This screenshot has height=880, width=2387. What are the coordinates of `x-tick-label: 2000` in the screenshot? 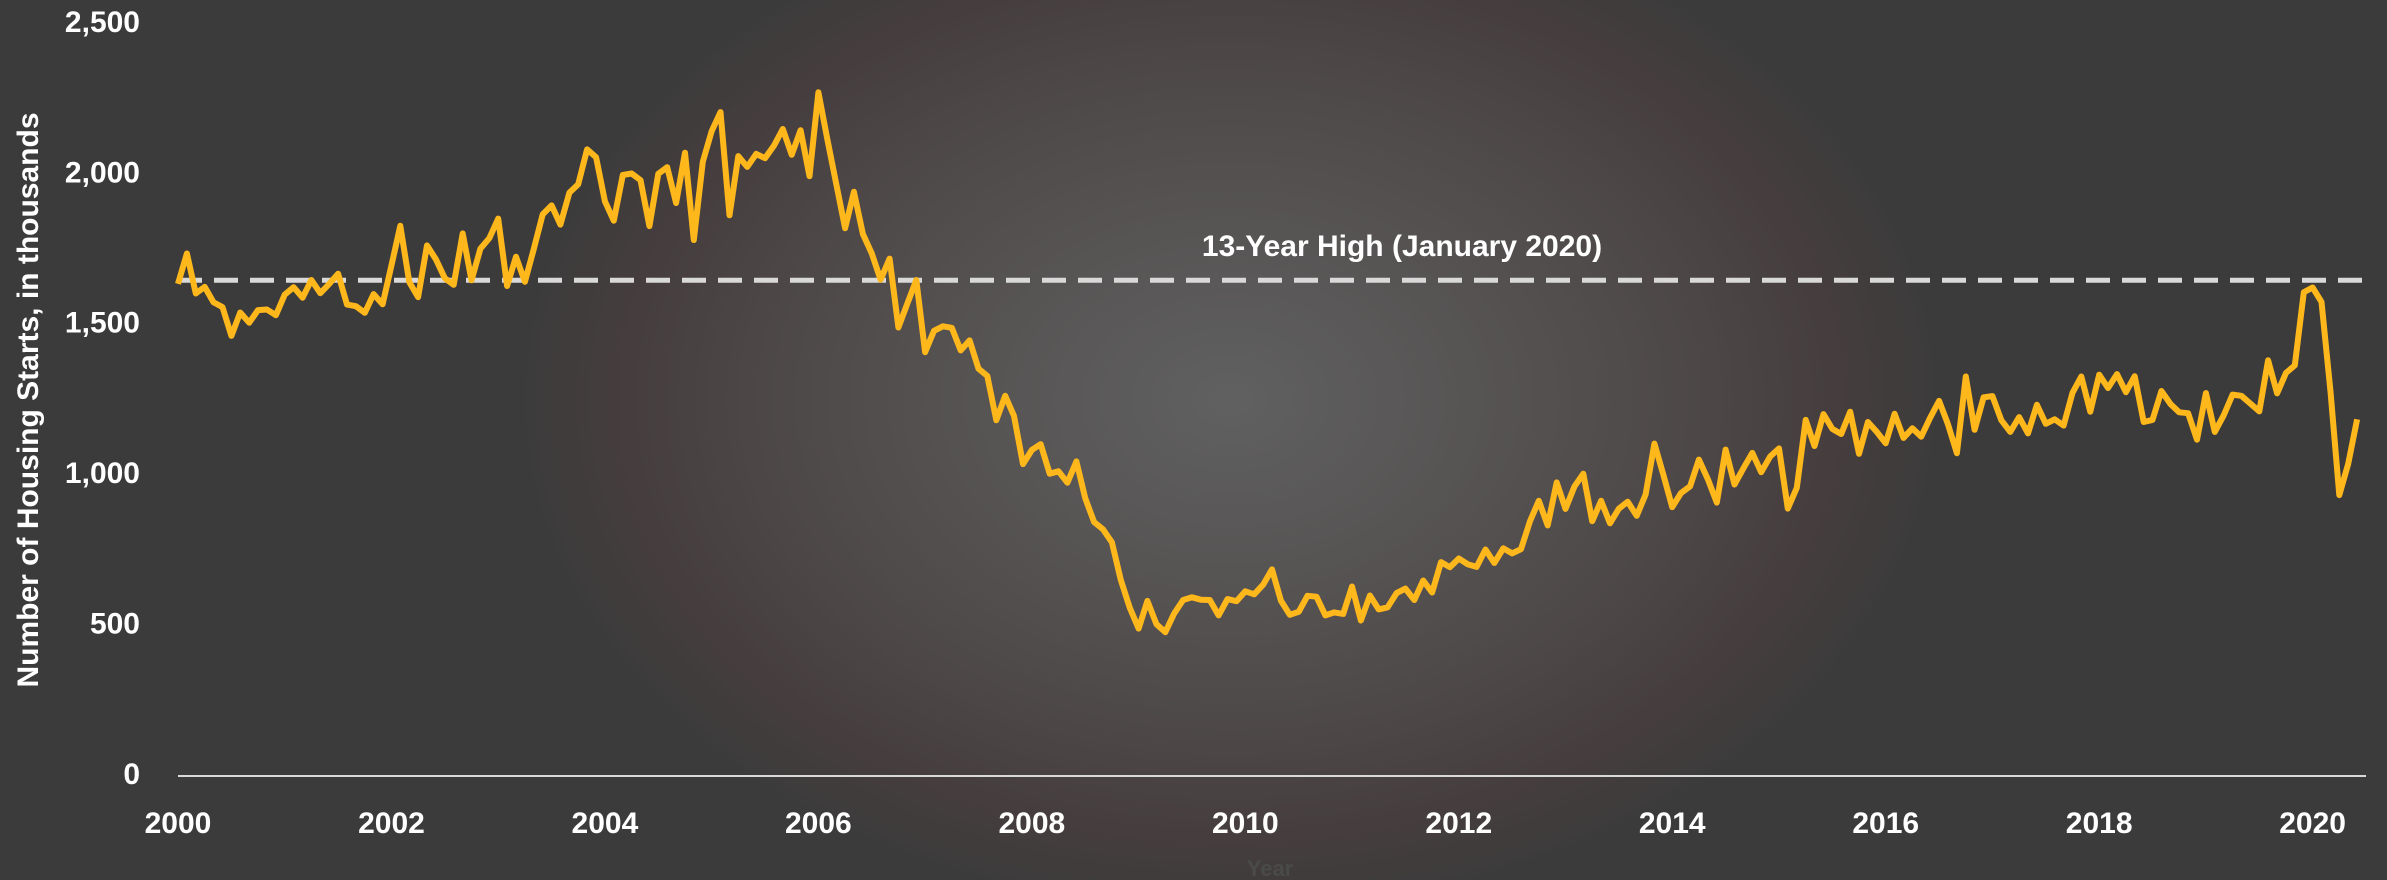 It's located at (178, 823).